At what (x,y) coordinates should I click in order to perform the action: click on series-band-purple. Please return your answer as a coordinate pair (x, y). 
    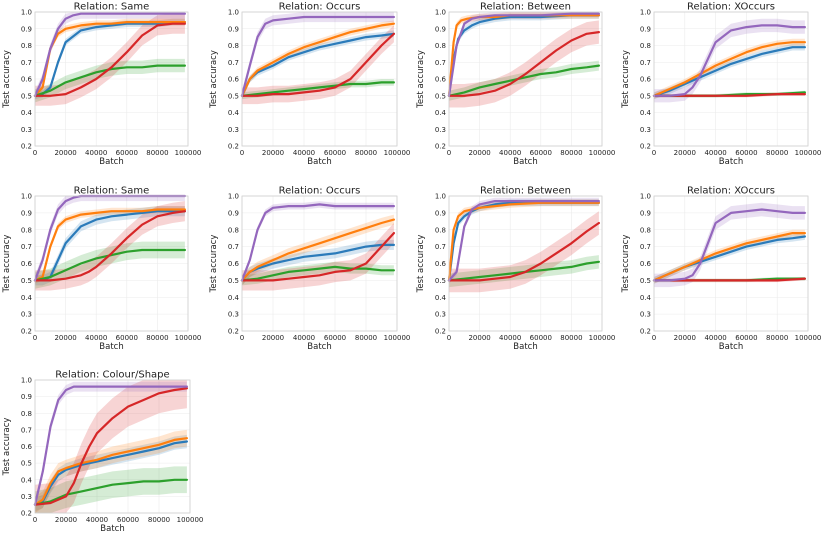
    Looking at the image, I should click on (729, 245).